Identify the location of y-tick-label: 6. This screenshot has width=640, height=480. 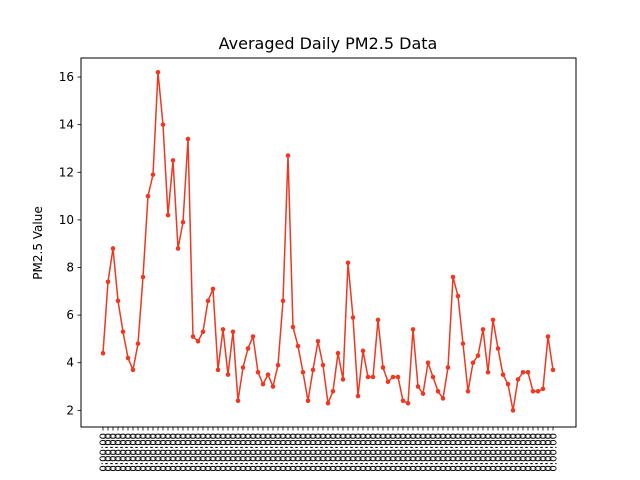
(70, 315).